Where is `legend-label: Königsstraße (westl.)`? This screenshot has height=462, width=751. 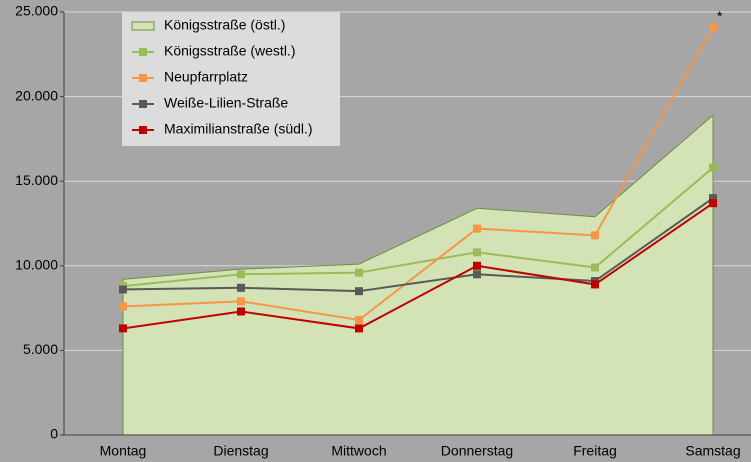
legend-label: Königsstraße (westl.) is located at coordinates (229, 51).